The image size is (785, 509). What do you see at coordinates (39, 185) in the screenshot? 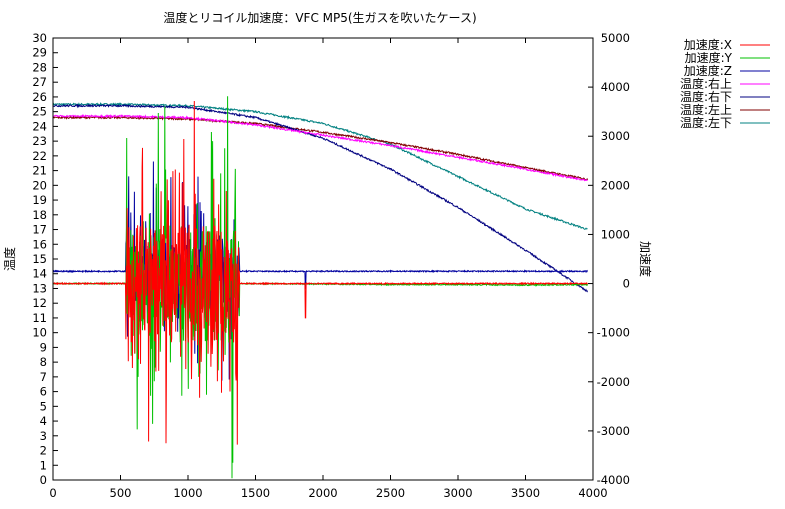
I see `y-tick-label: 20` at bounding box center [39, 185].